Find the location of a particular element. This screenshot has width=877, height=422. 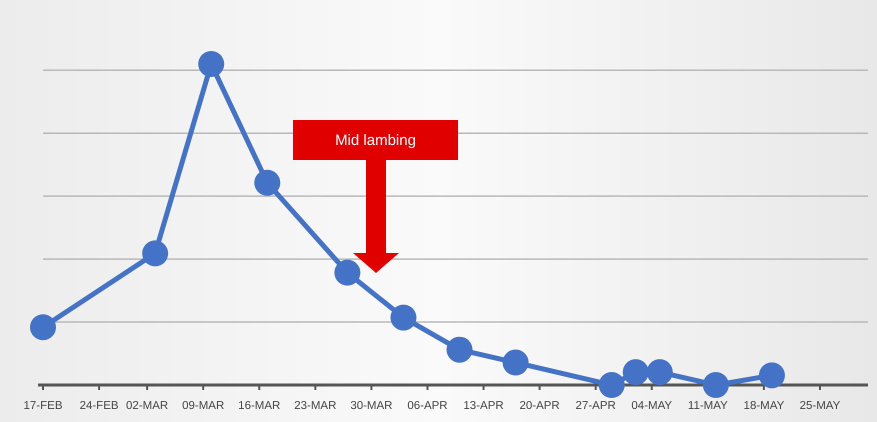

x-tick-label: 24-FEB is located at coordinates (99, 406).